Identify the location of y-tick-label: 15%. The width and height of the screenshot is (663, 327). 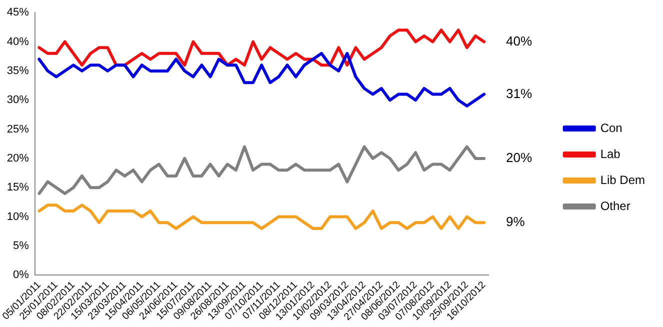
(18, 188).